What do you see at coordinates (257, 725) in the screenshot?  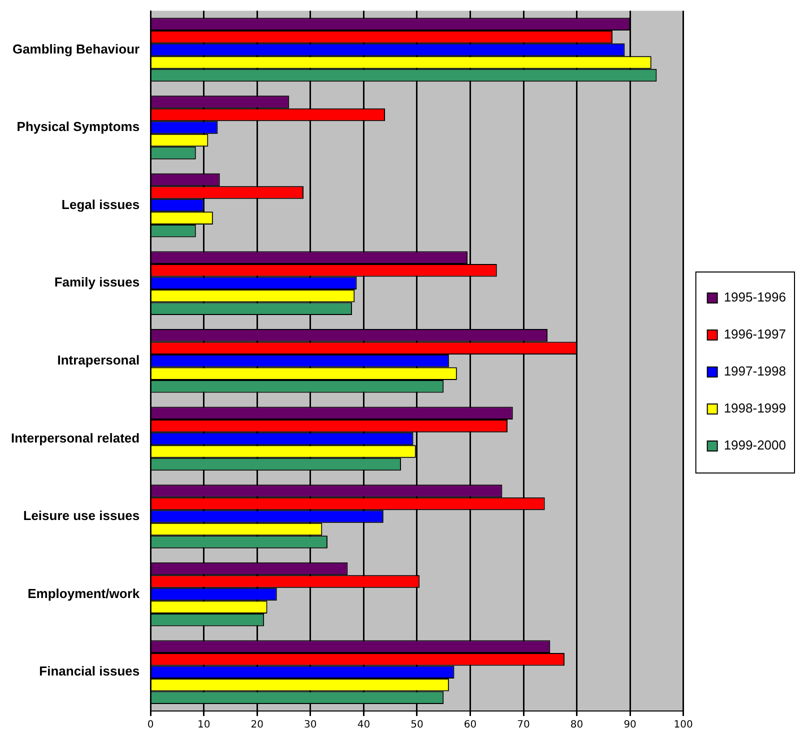 I see `x-tick-label: 20` at bounding box center [257, 725].